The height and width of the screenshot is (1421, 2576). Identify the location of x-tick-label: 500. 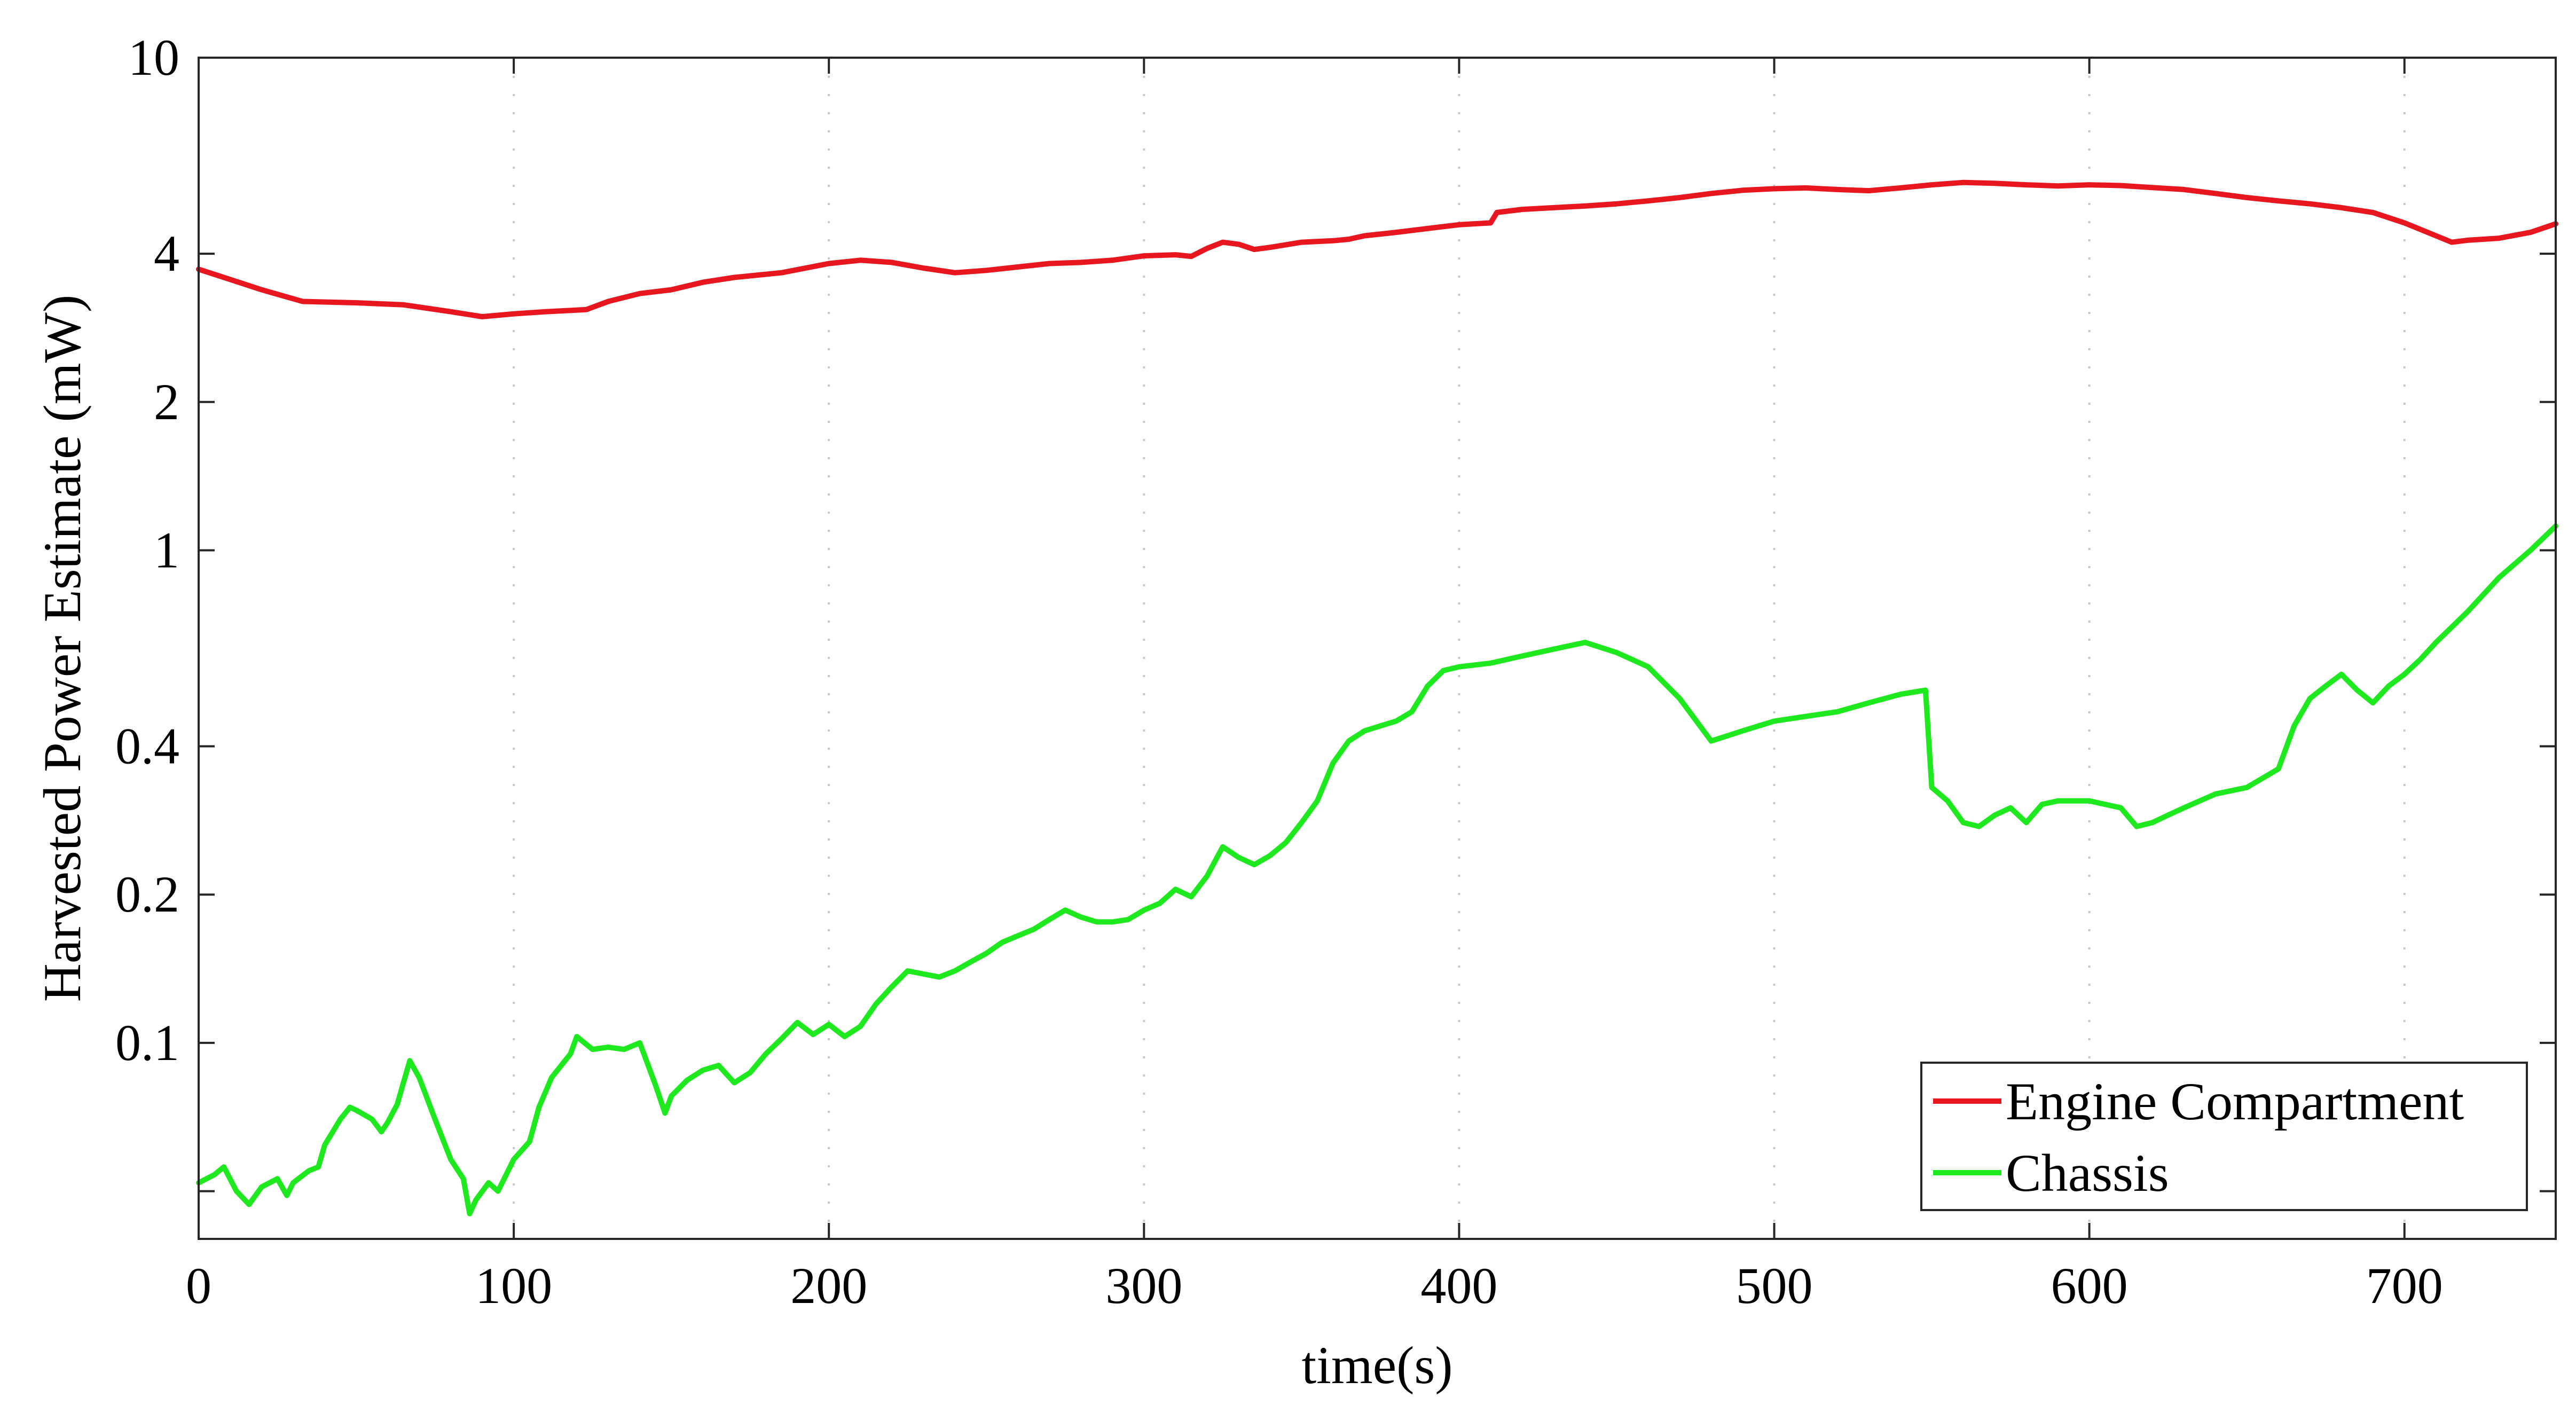
(1774, 1286).